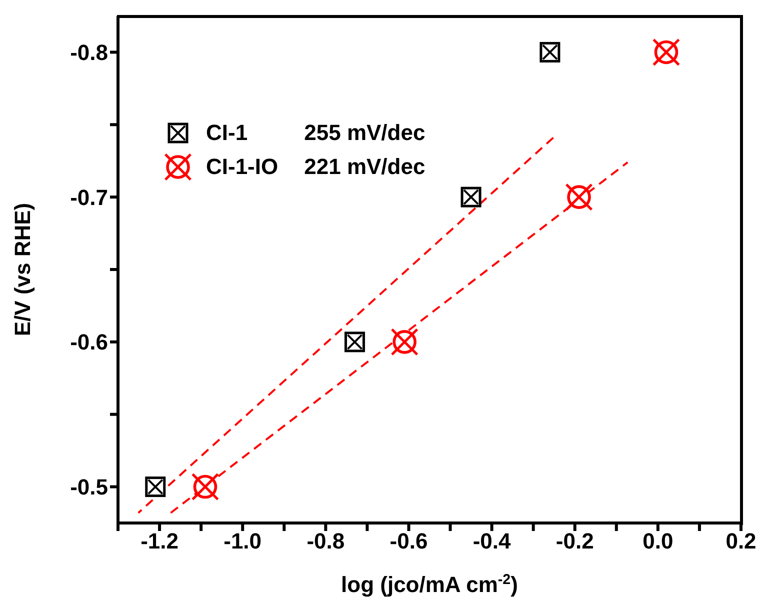  I want to click on y-tick-label: -0.5, so click(89, 487).